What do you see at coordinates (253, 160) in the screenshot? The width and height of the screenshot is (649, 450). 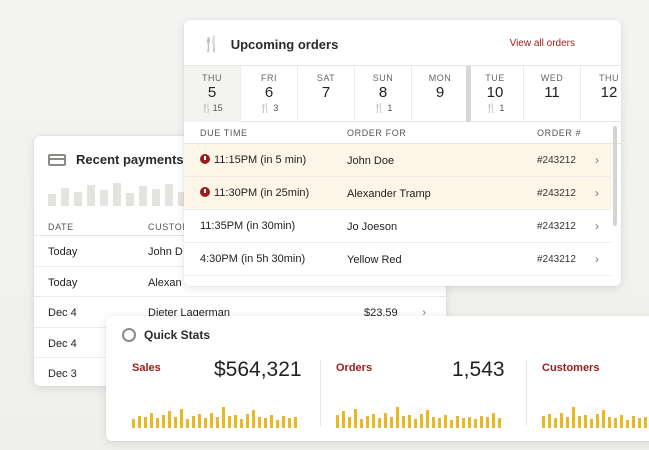 I see `order-due-time: 11:15PM (in 5 min)` at bounding box center [253, 160].